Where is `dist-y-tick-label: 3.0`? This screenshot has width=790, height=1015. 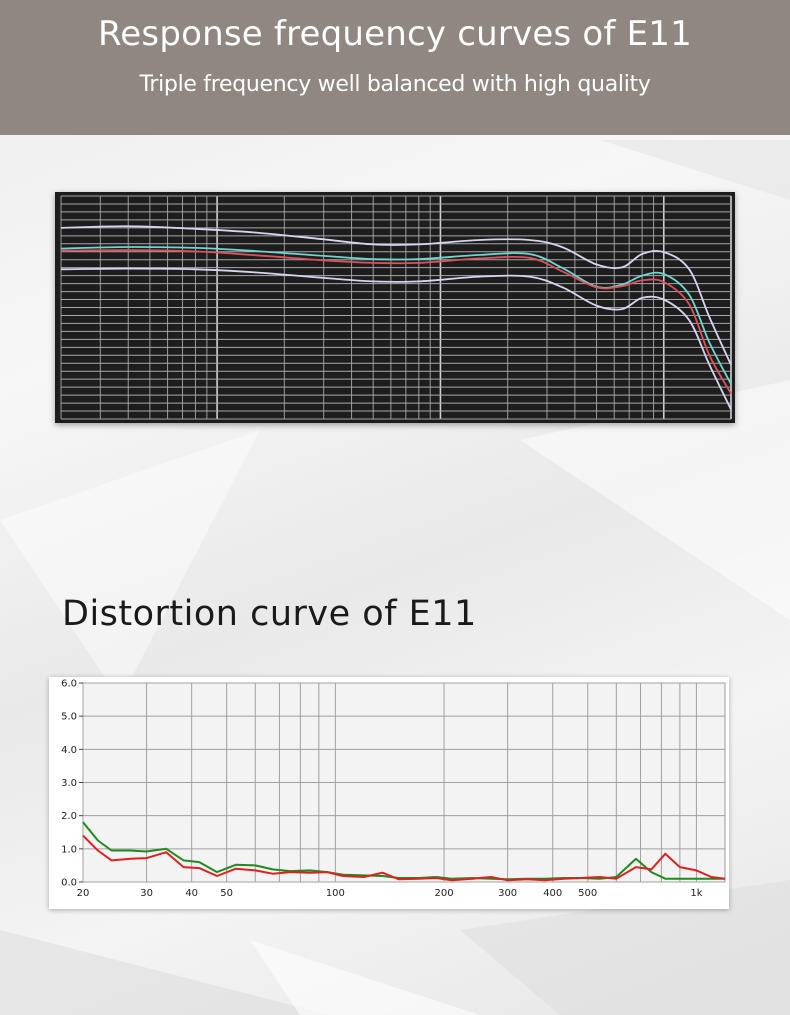 dist-y-tick-label: 3.0 is located at coordinates (69, 783).